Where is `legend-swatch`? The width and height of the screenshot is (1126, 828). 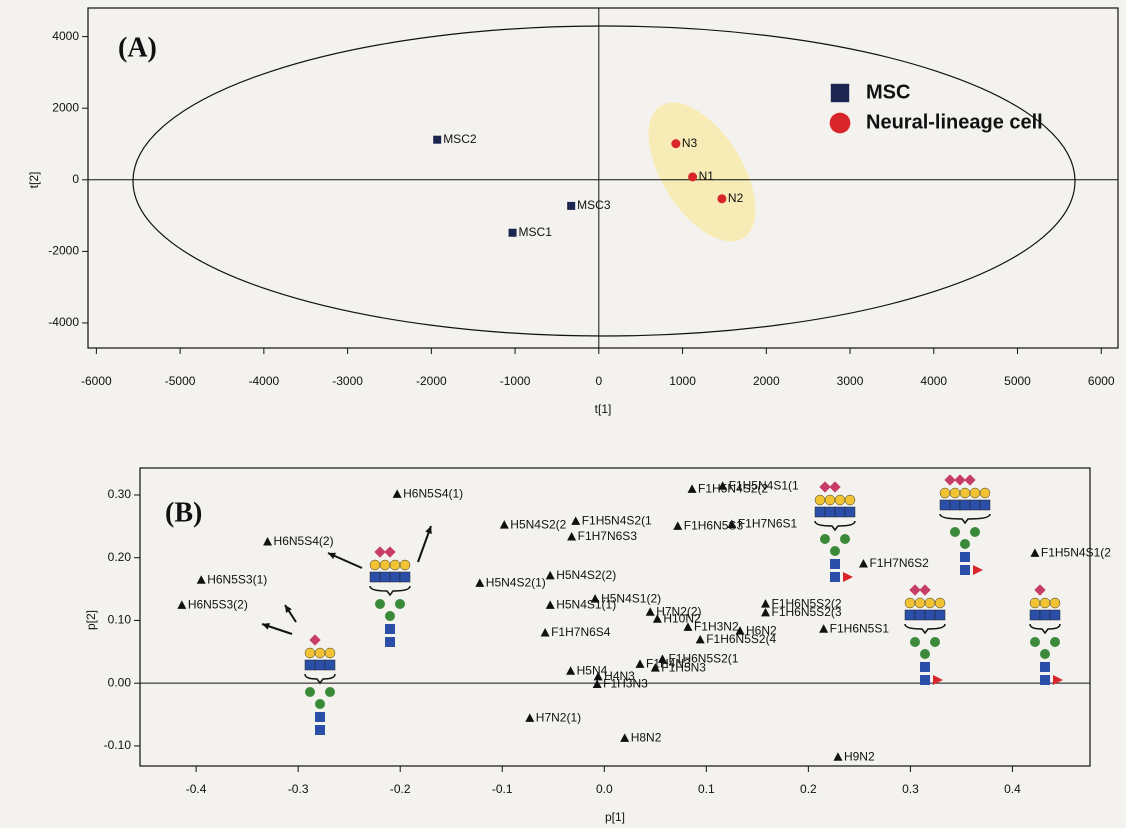
legend-swatch is located at coordinates (840, 93).